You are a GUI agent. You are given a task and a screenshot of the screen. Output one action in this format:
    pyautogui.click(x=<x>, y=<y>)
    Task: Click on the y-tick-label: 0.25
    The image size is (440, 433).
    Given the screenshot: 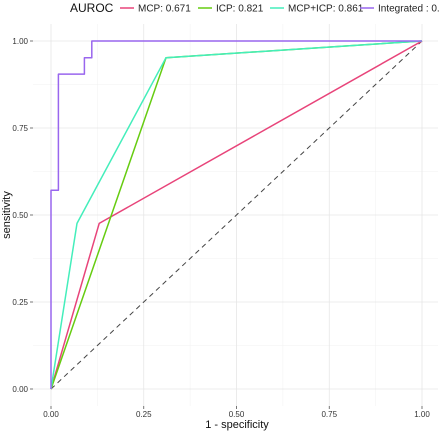 What is the action you would take?
    pyautogui.click(x=20, y=302)
    